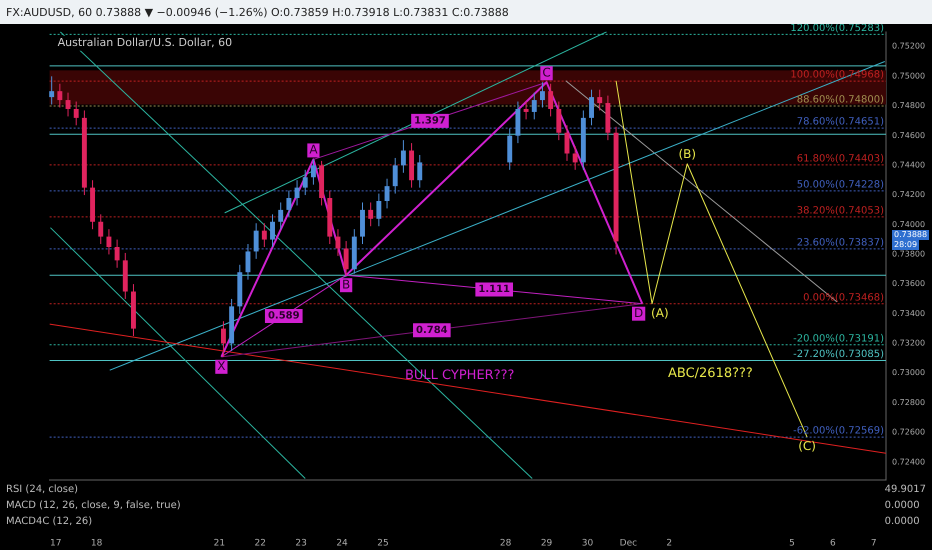 The width and height of the screenshot is (932, 550). I want to click on y-tick-label: 0.73800, so click(909, 253).